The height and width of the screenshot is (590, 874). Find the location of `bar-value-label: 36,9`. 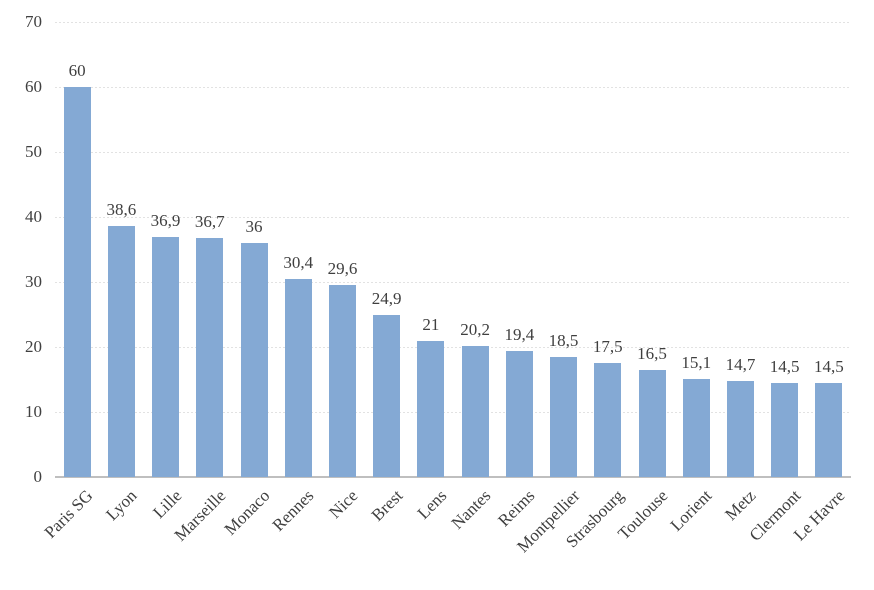

bar-value-label: 36,9 is located at coordinates (165, 221).